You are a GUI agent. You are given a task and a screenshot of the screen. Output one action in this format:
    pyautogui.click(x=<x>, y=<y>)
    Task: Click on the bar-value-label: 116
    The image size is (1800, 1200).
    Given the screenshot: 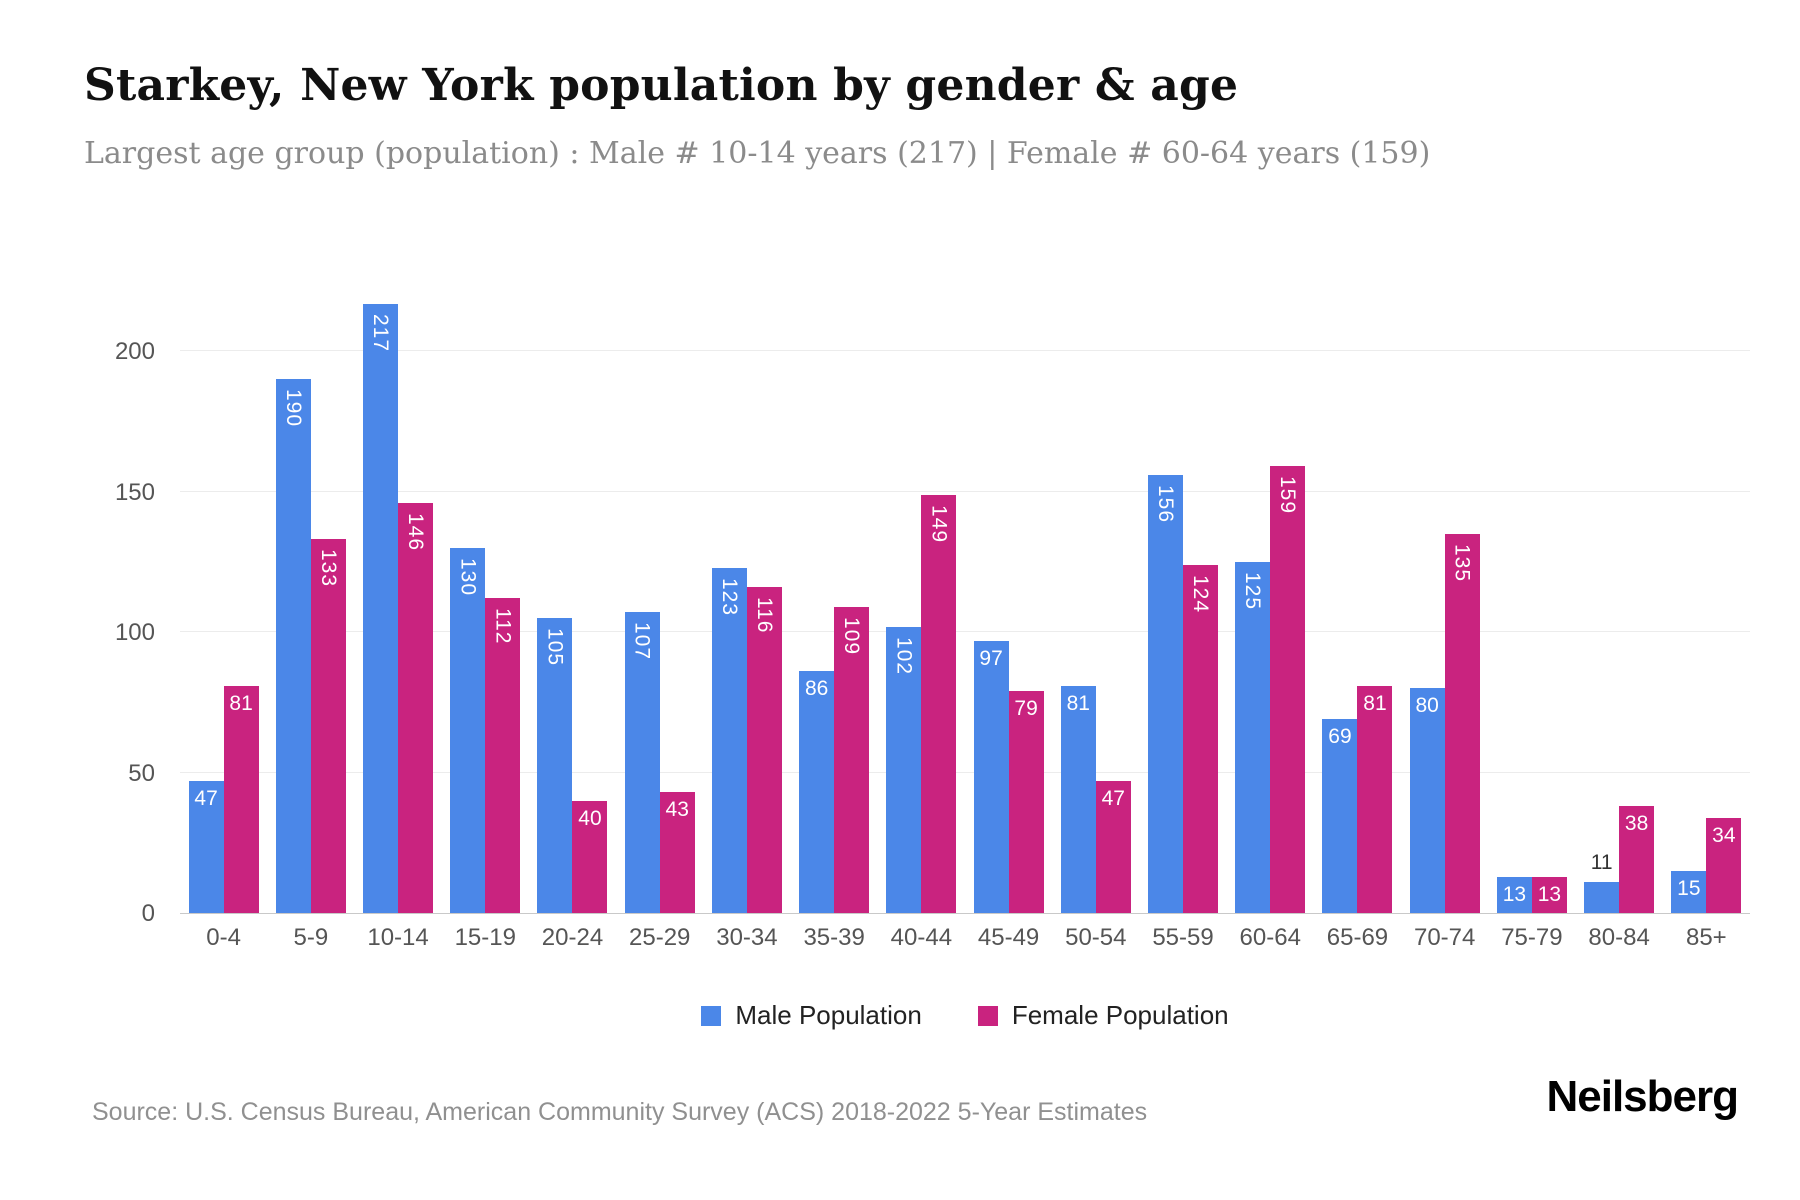 What is the action you would take?
    pyautogui.click(x=764, y=615)
    